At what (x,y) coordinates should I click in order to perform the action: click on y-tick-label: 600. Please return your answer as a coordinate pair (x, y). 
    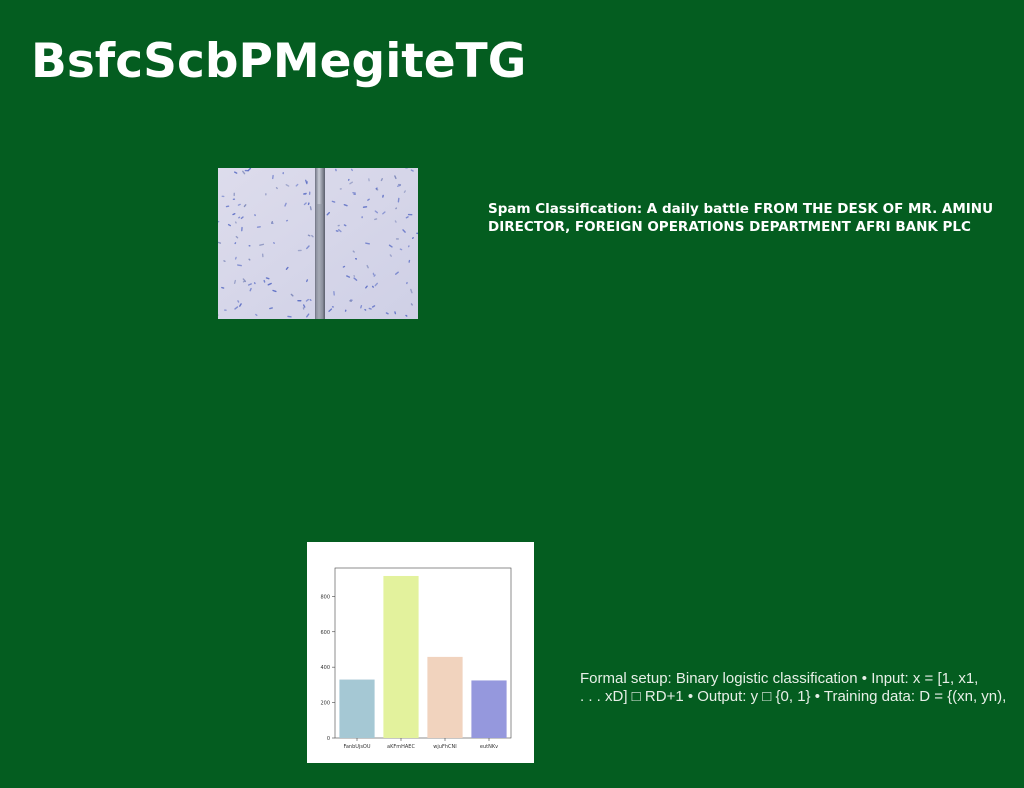
    Looking at the image, I should click on (325, 633).